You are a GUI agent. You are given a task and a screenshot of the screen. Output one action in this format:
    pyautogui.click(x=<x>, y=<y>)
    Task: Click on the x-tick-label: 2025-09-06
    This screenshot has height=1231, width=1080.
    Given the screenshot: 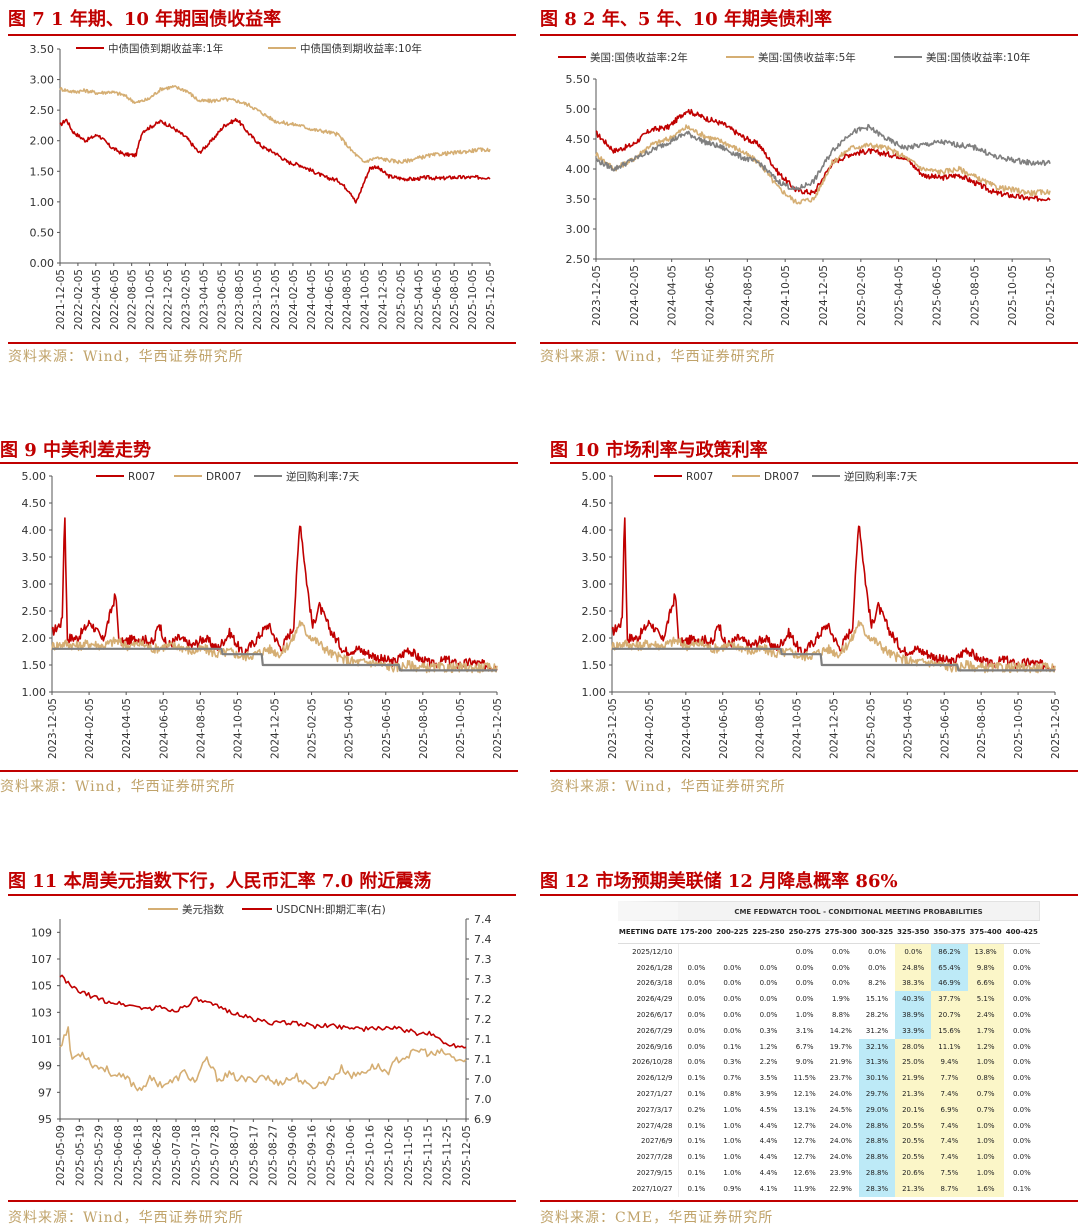 What is the action you would take?
    pyautogui.click(x=293, y=1155)
    